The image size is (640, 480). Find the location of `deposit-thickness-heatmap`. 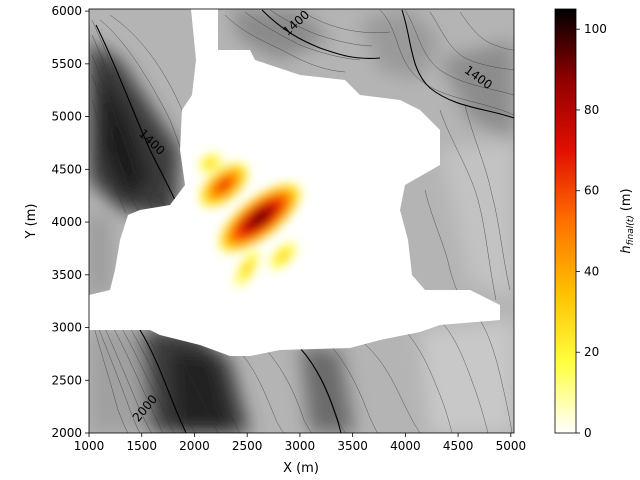

deposit-thickness-heatmap is located at coordinates (249, 221).